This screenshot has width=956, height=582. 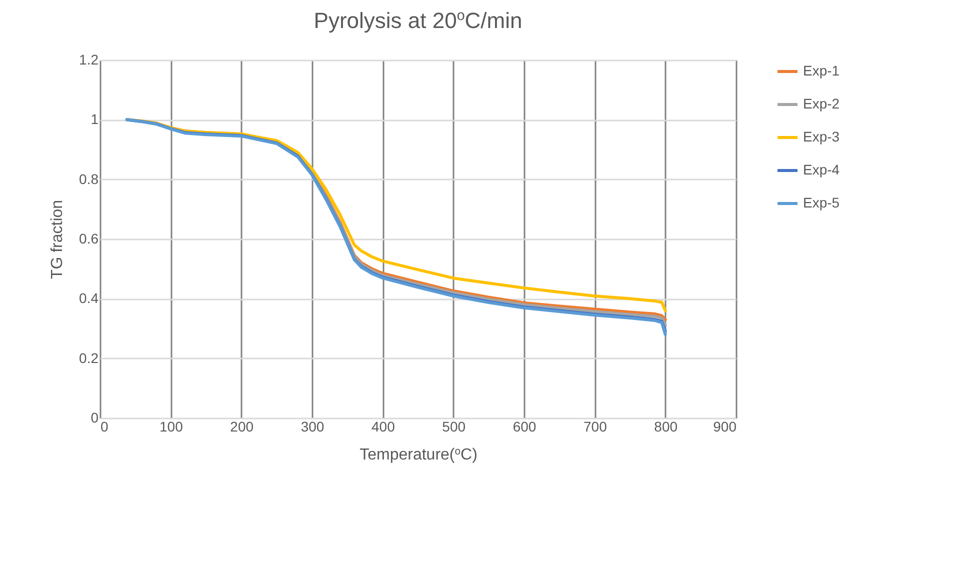 I want to click on legend-label: Exp-5, so click(x=821, y=202).